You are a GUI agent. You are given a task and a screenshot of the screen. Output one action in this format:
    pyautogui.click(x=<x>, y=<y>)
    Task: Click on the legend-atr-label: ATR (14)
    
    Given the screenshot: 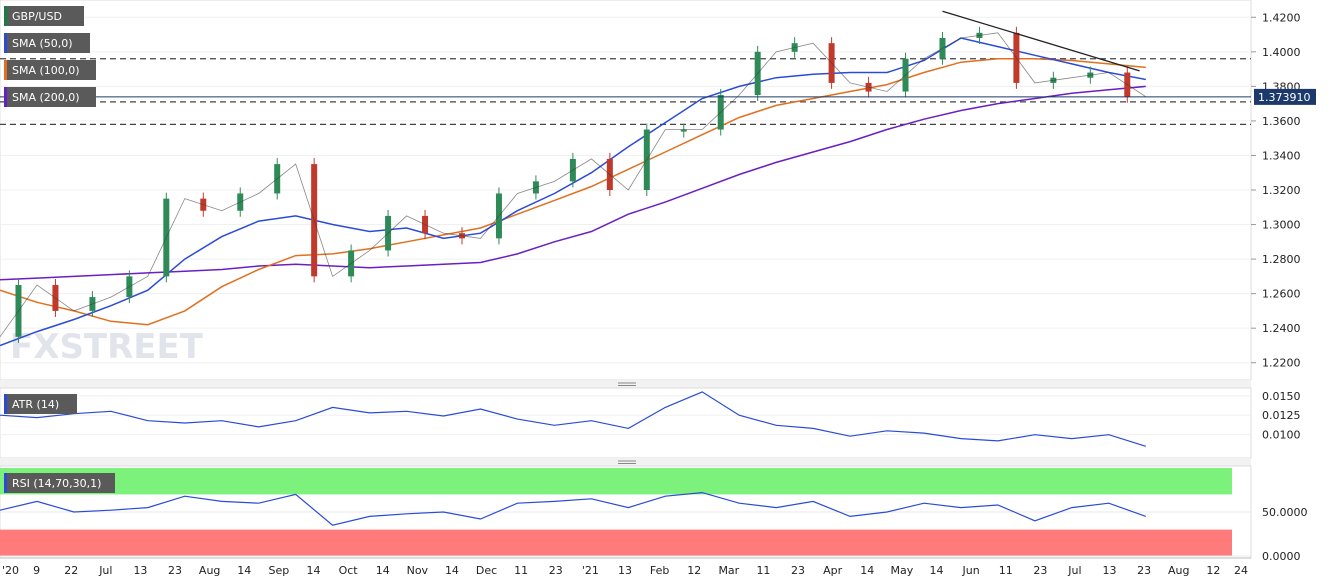 What is the action you would take?
    pyautogui.click(x=35, y=404)
    